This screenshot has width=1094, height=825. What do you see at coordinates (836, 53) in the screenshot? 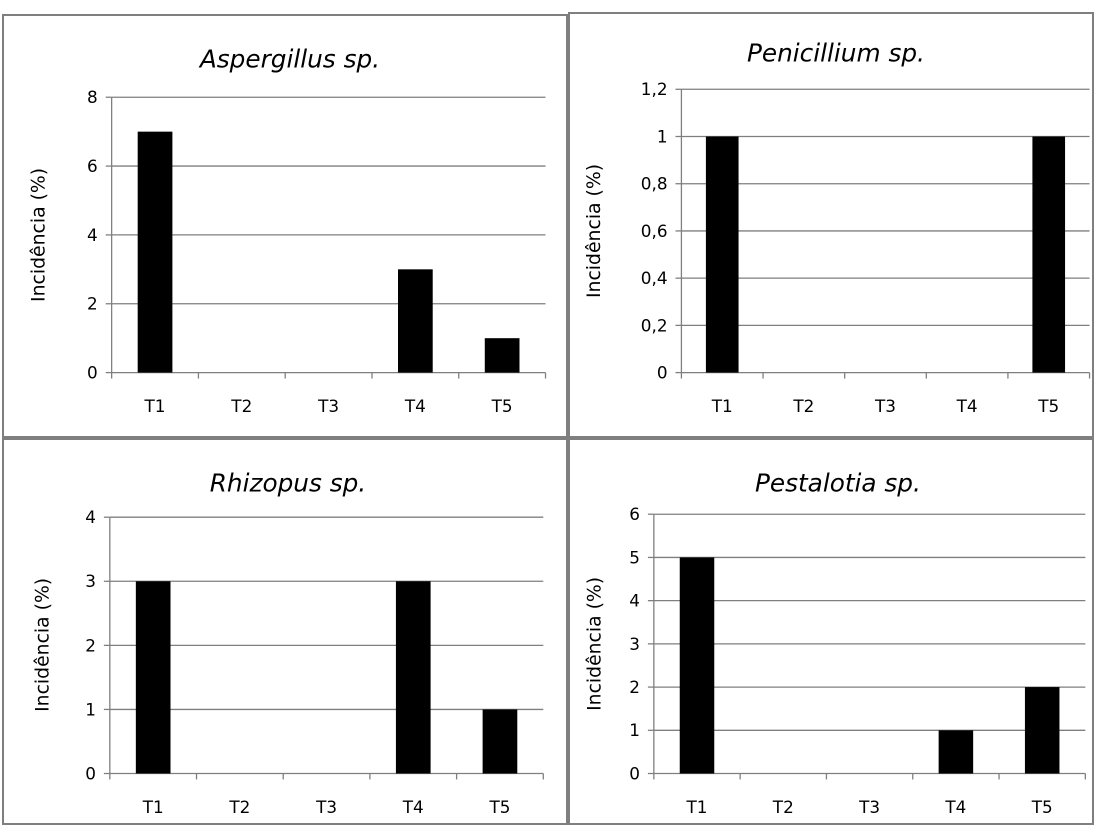
I see `chart-title-penicillium: Penicillium sp.` at bounding box center [836, 53].